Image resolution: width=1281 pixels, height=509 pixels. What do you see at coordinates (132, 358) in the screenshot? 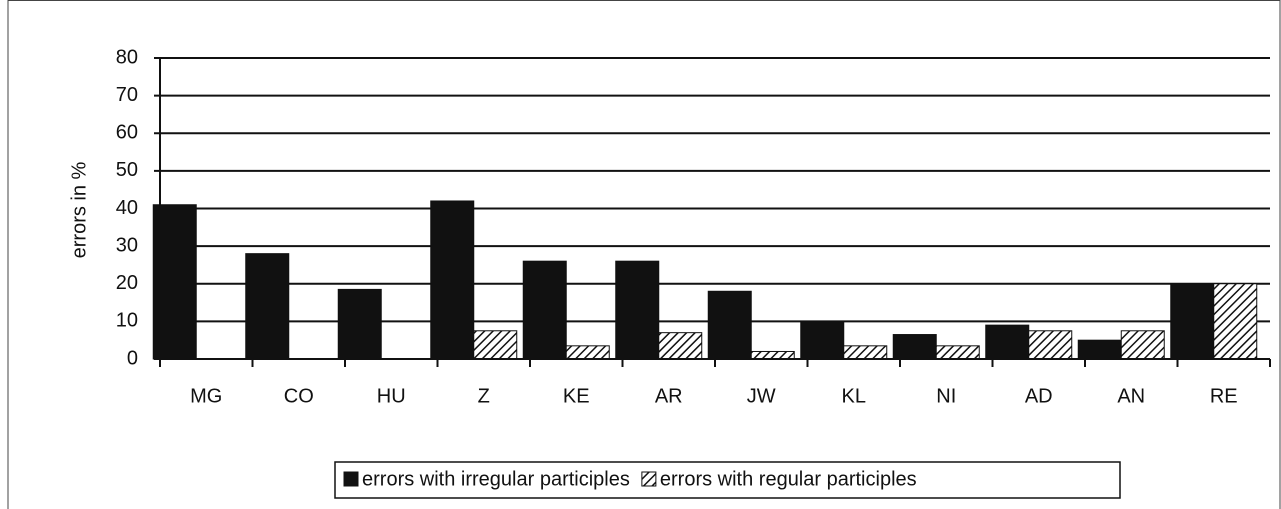
I see `y-tick-label: 0` at bounding box center [132, 358].